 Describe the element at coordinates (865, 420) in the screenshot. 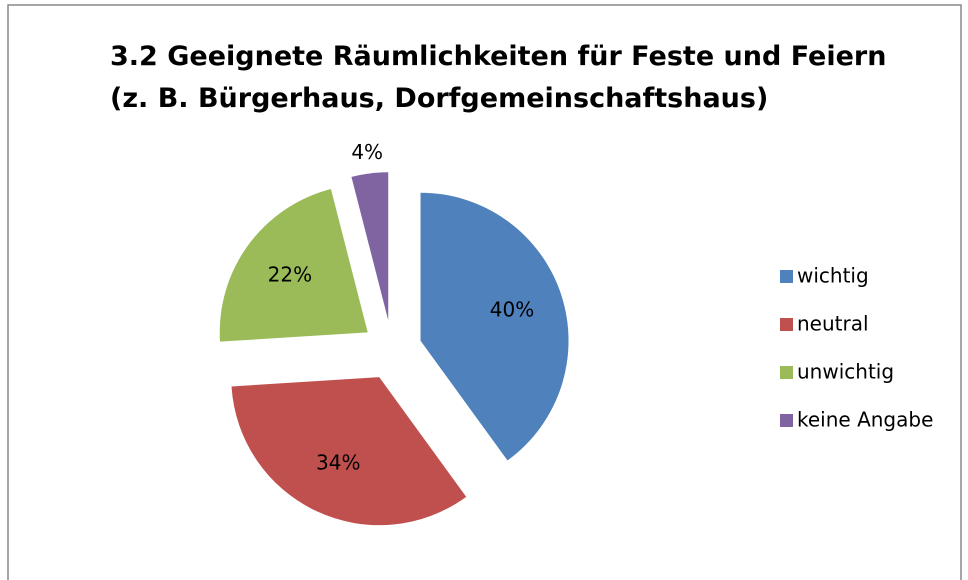

I see `legend-label: keine Angabe` at that location.